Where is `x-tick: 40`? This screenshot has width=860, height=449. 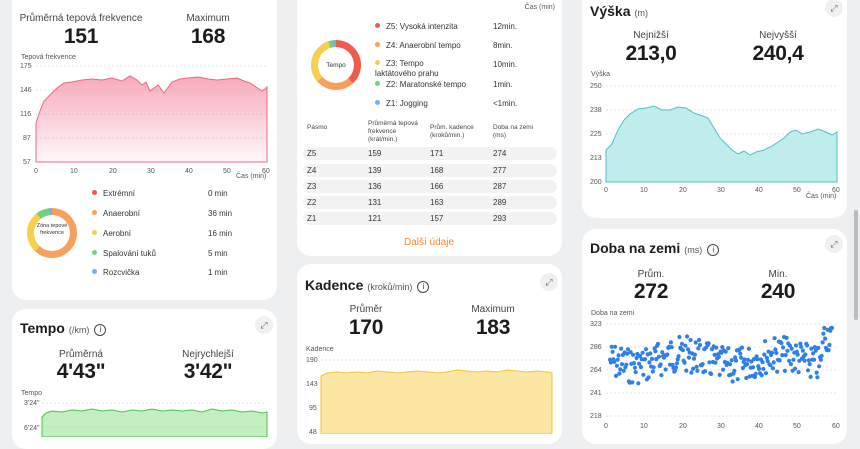
x-tick: 40 is located at coordinates (759, 190).